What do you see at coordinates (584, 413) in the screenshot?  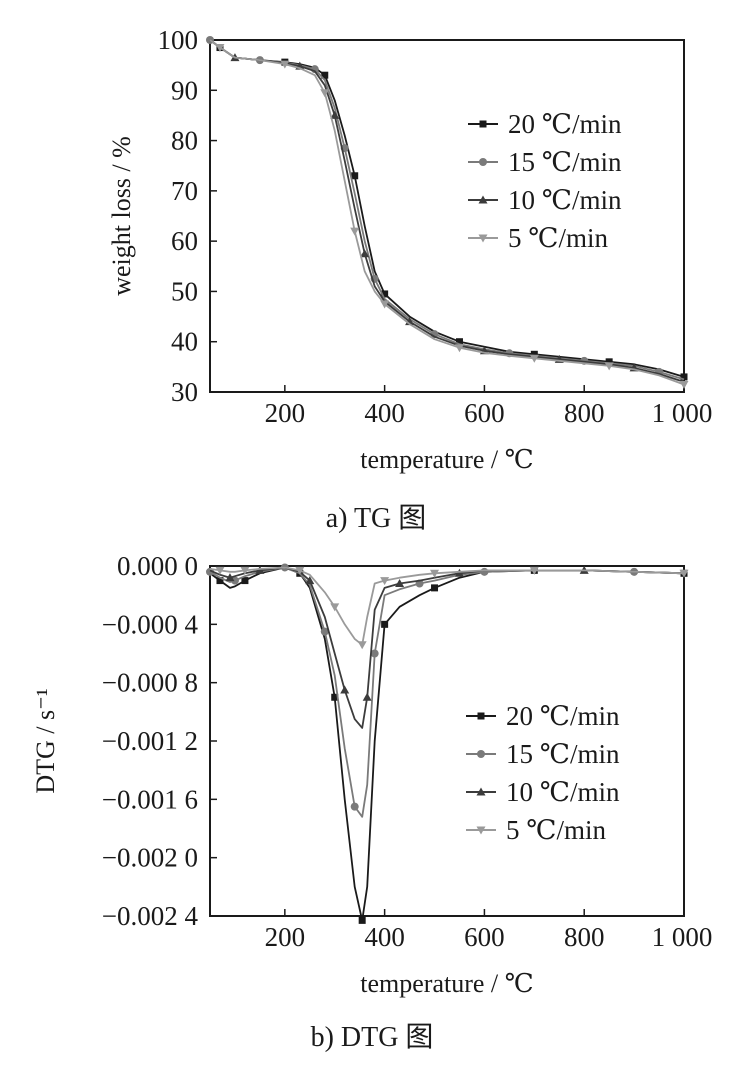 I see `tg-x-tick-label: 800` at bounding box center [584, 413].